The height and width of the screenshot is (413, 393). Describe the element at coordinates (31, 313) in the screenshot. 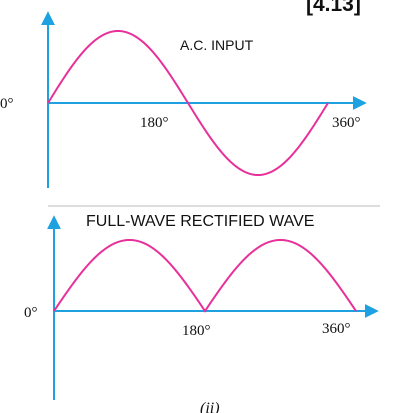

I see `rectified-tick-0: 0°` at that location.